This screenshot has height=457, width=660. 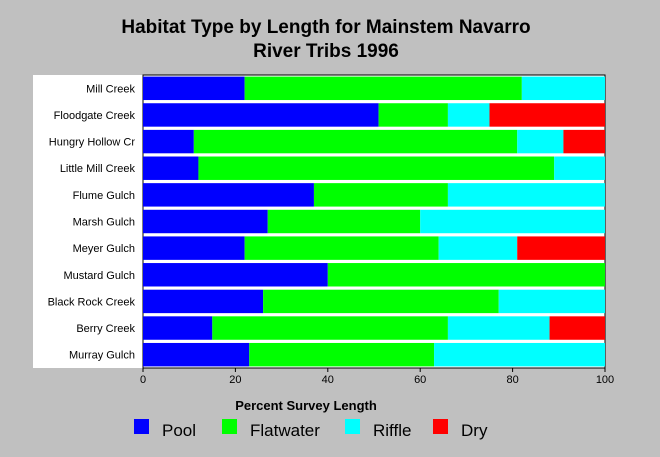 What do you see at coordinates (392, 430) in the screenshot?
I see `legend-label-riffle: Riffle` at bounding box center [392, 430].